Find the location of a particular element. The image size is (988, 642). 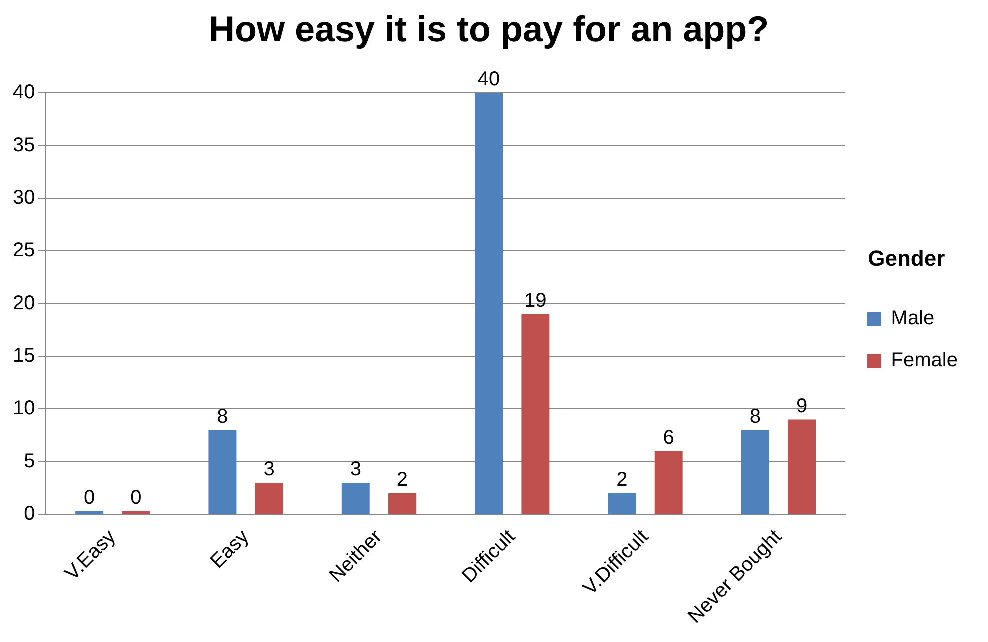

y-tick-label: 0 is located at coordinates (30, 514).